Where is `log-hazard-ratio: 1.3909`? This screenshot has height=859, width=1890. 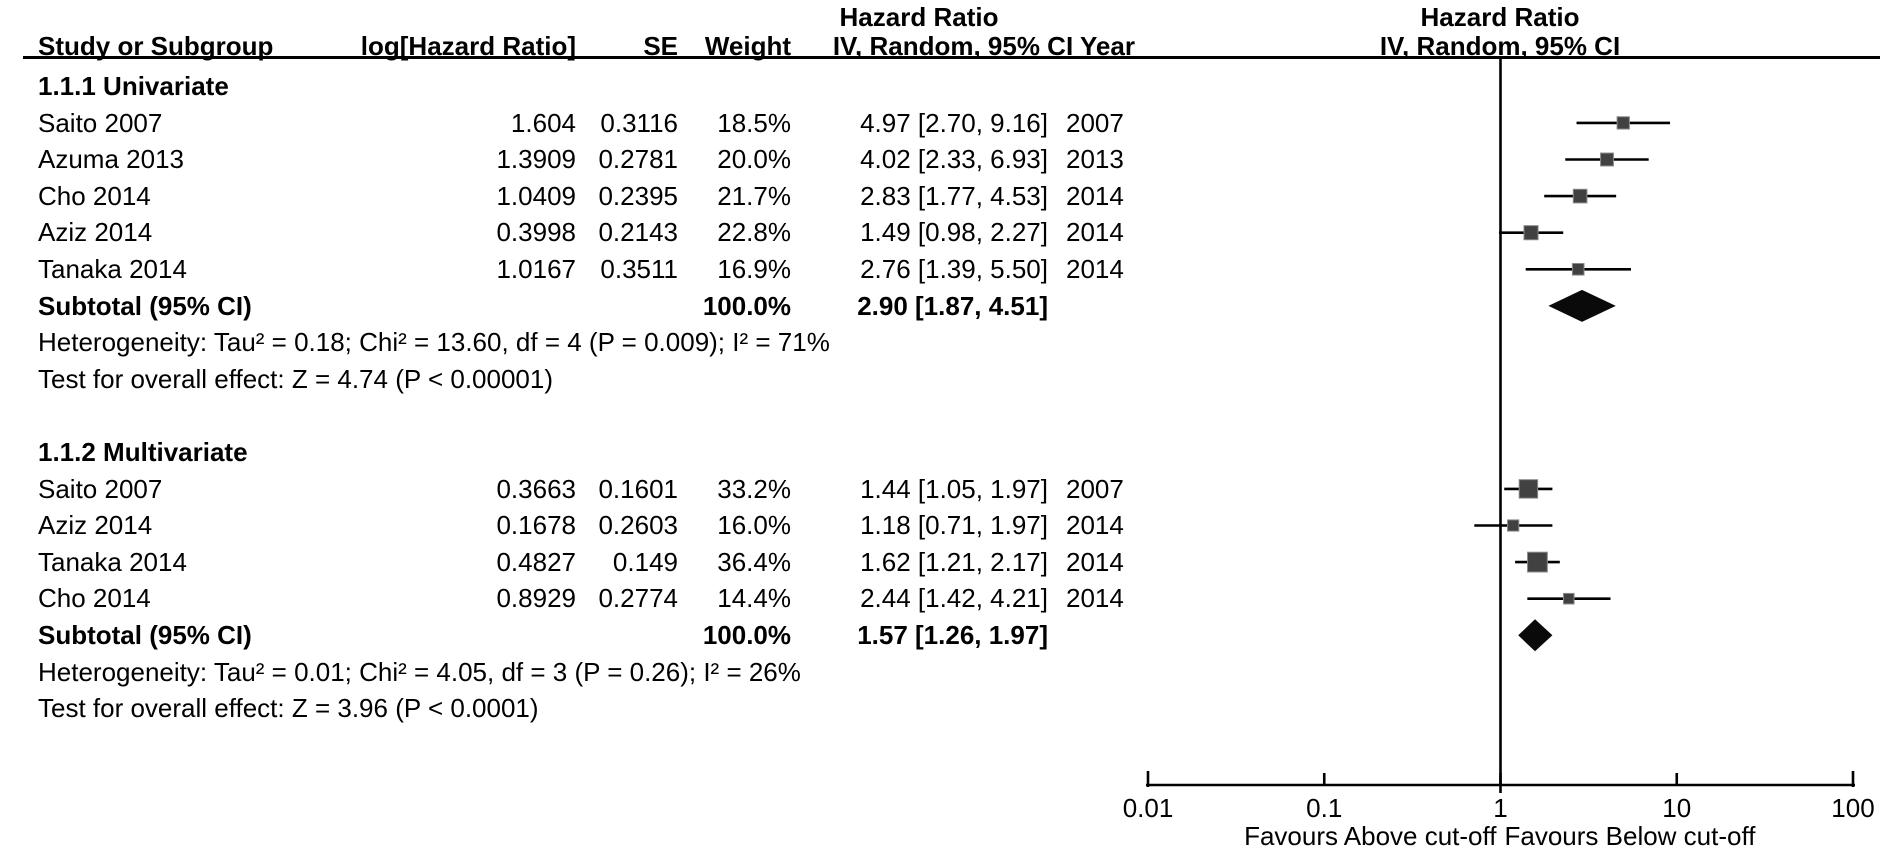
log-hazard-ratio: 1.3909 is located at coordinates (536, 159).